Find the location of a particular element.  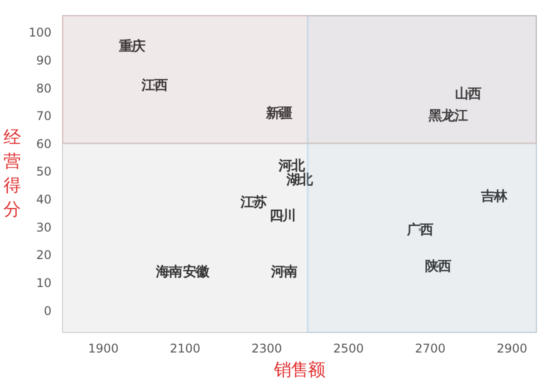

y-tick-label: 100 is located at coordinates (40, 33).